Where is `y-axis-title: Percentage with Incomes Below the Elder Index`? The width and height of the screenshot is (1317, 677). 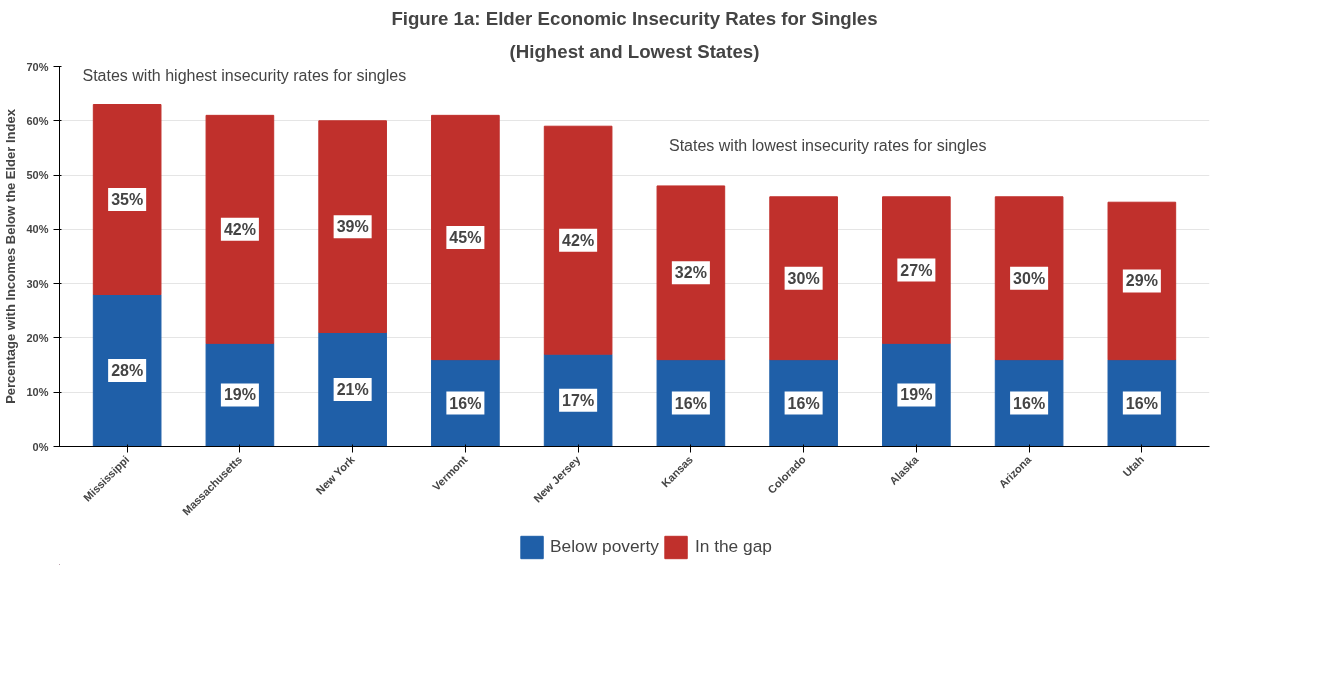
y-axis-title: Percentage with Incomes Below the Elder Index is located at coordinates (11, 256).